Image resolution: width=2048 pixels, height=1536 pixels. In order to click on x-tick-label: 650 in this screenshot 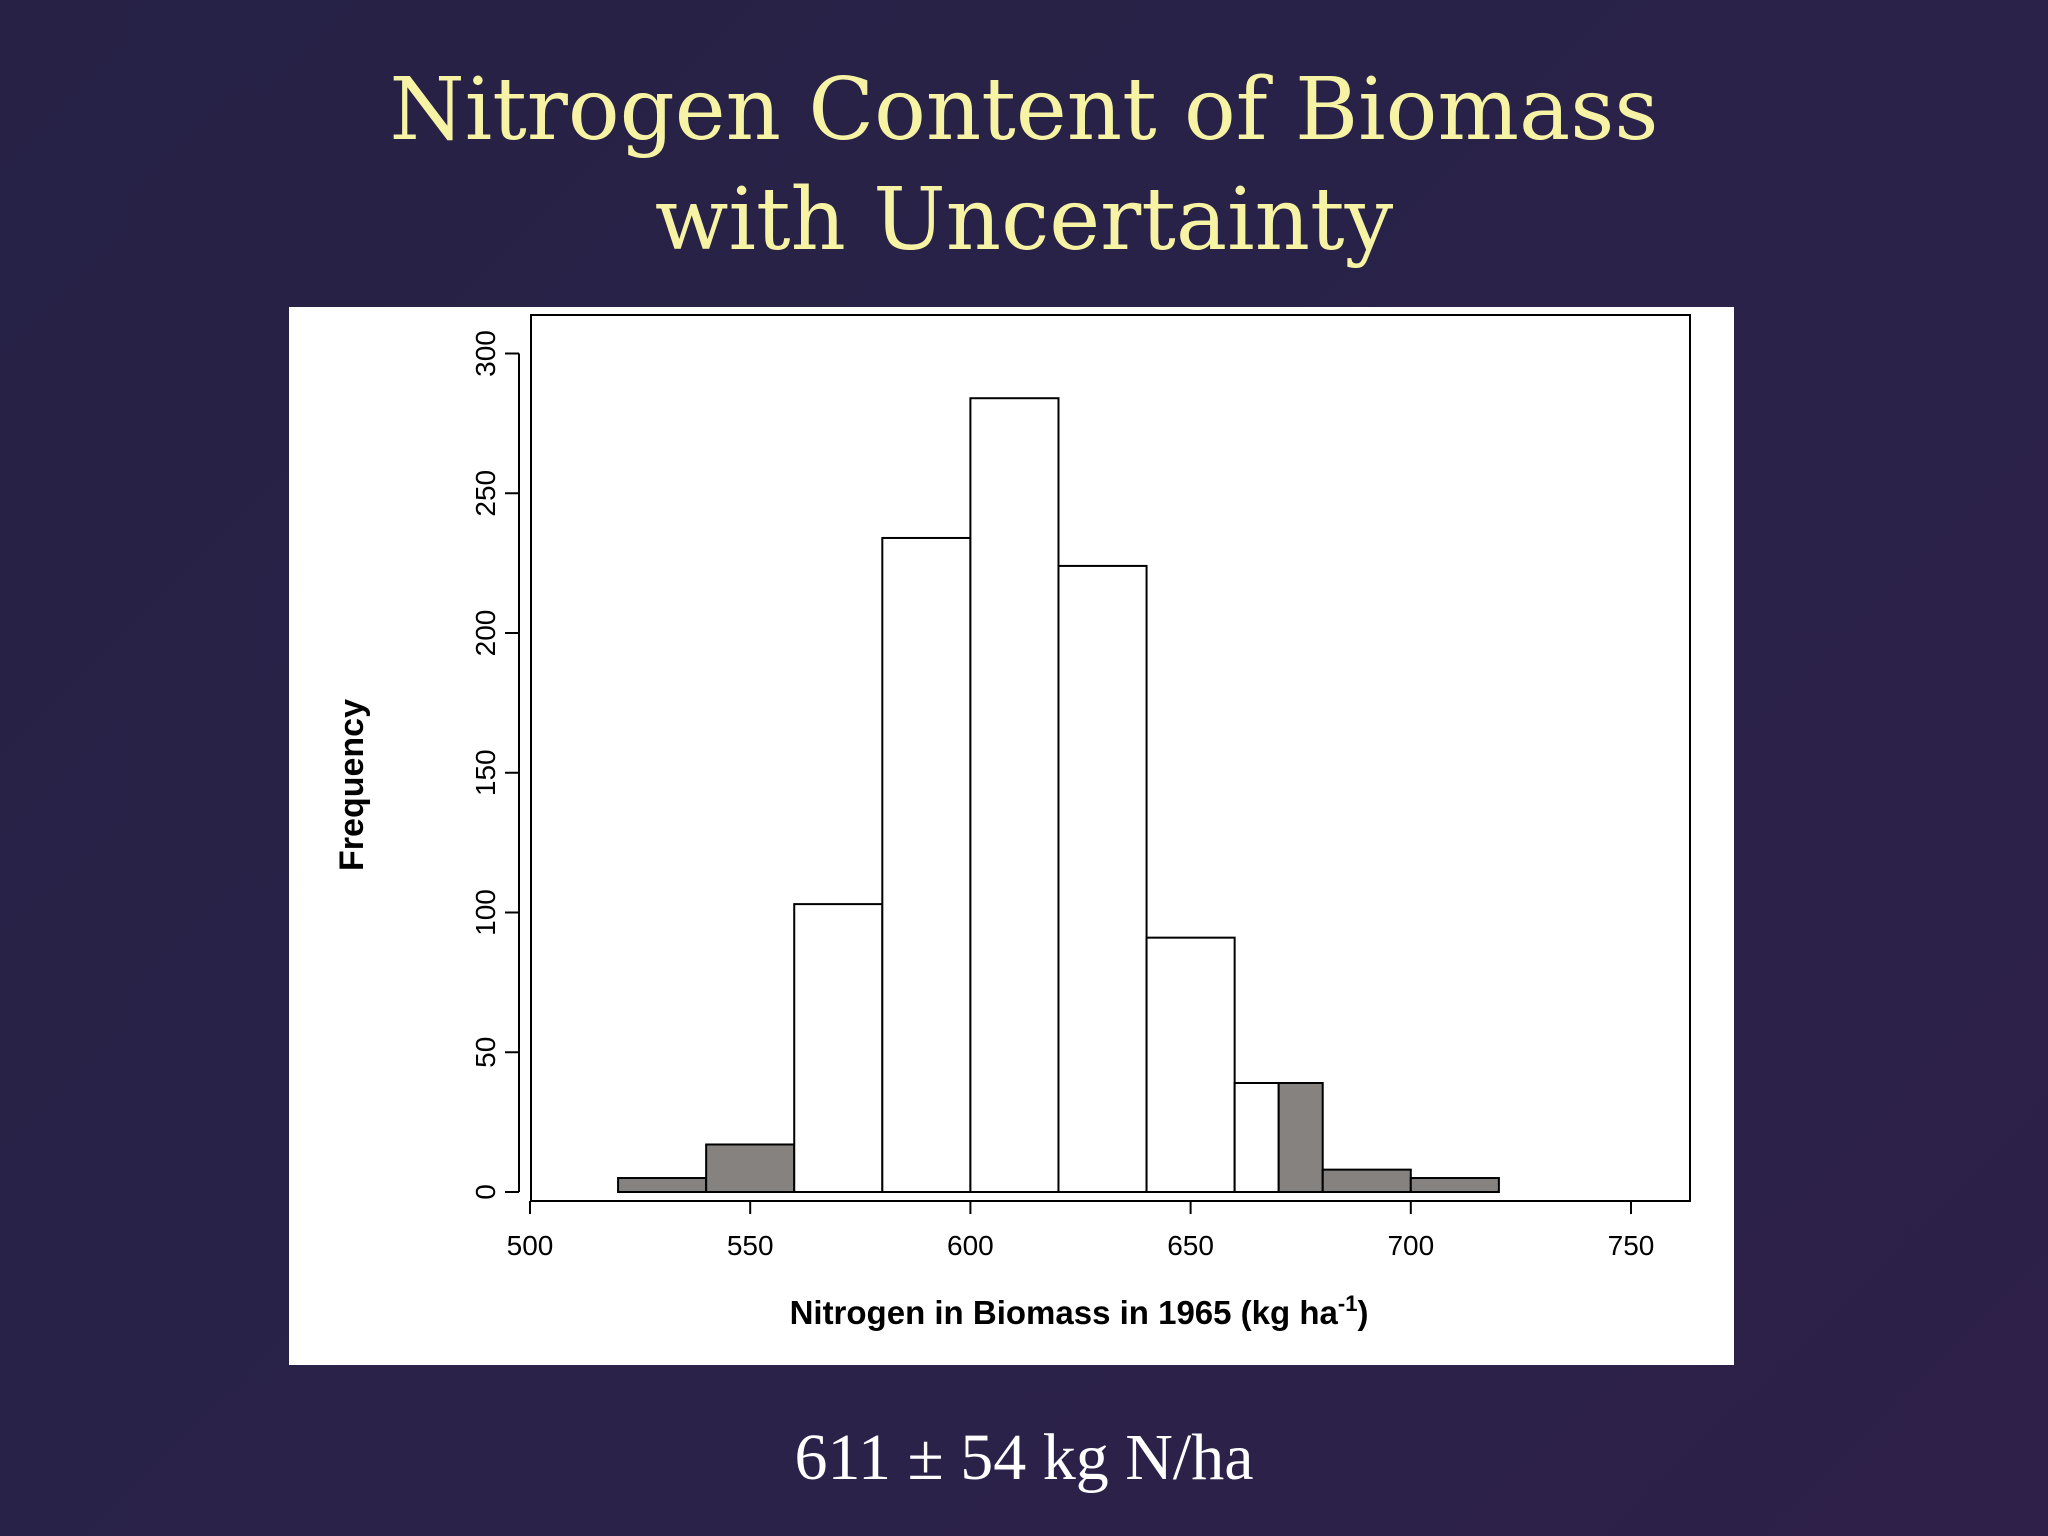, I will do `click(1190, 1245)`.